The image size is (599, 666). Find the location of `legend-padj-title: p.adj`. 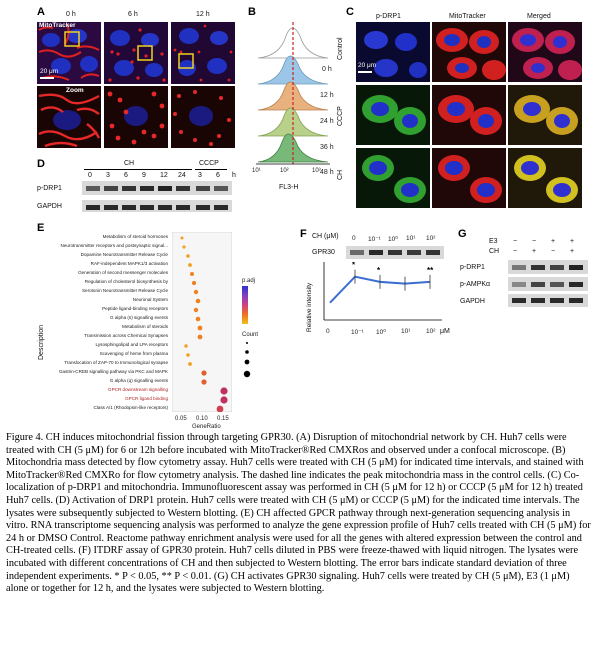

legend-padj-title: p.adj is located at coordinates (249, 281).